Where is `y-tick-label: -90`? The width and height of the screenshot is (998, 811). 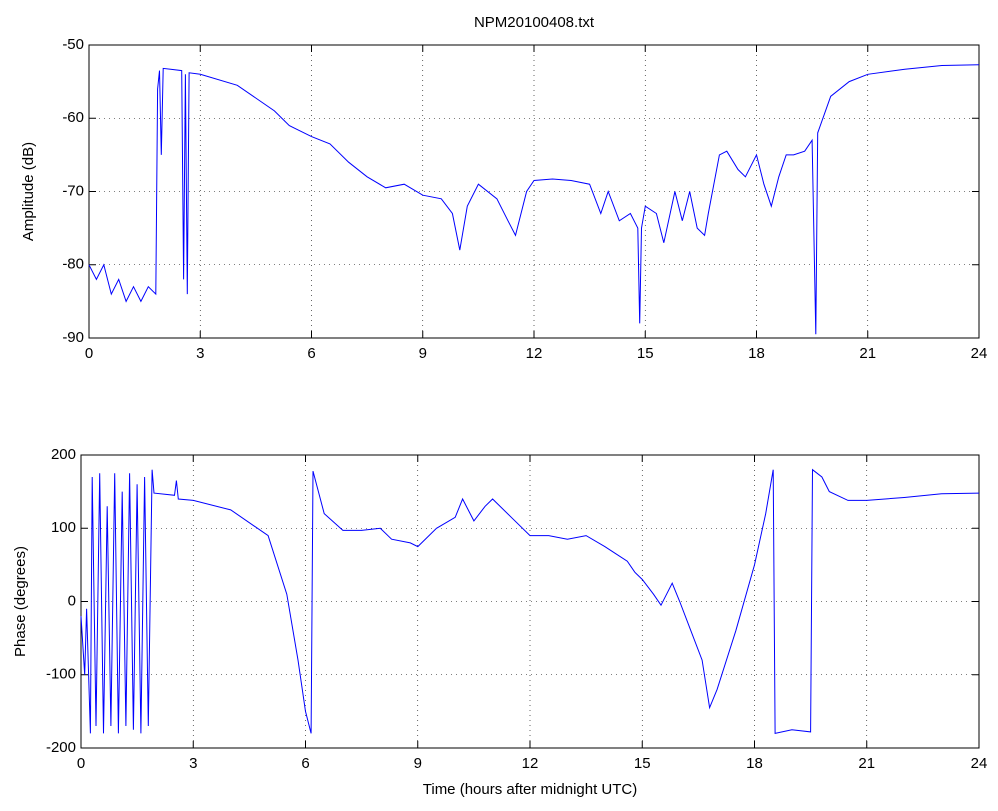 y-tick-label: -90 is located at coordinates (73, 337).